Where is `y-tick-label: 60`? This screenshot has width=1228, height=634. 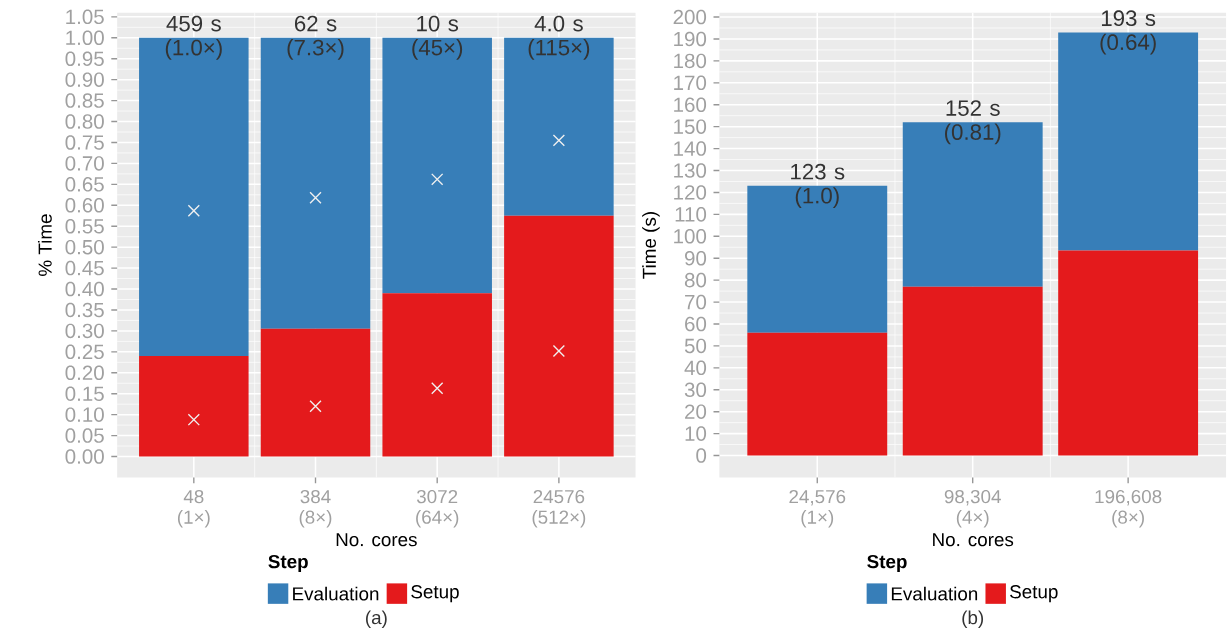
y-tick-label: 60 is located at coordinates (696, 324).